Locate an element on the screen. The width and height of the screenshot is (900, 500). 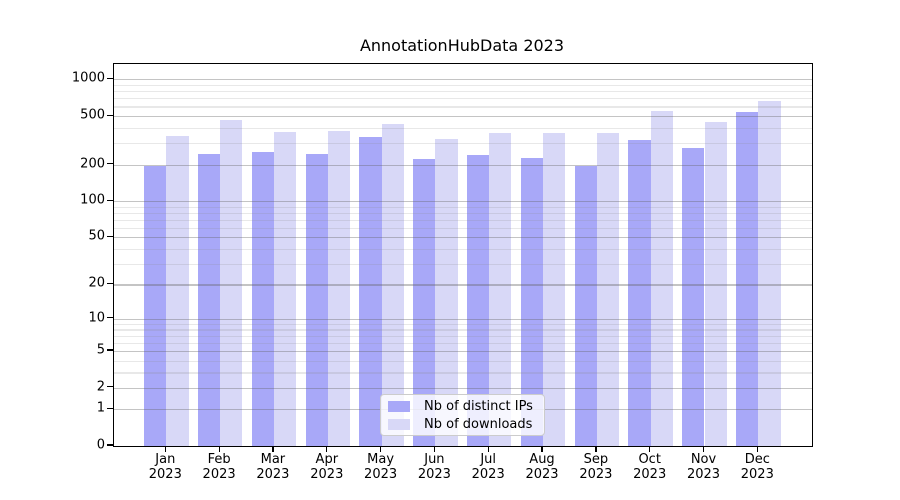
bar-distinct-ips-aug is located at coordinates (531, 302).